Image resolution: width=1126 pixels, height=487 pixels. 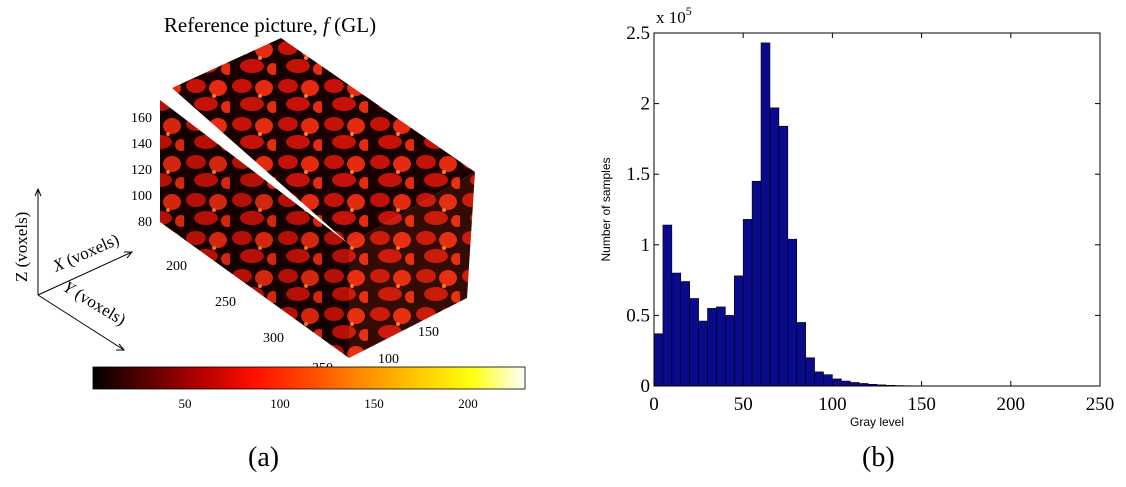 What do you see at coordinates (646, 104) in the screenshot?
I see `y-tick-label: 2` at bounding box center [646, 104].